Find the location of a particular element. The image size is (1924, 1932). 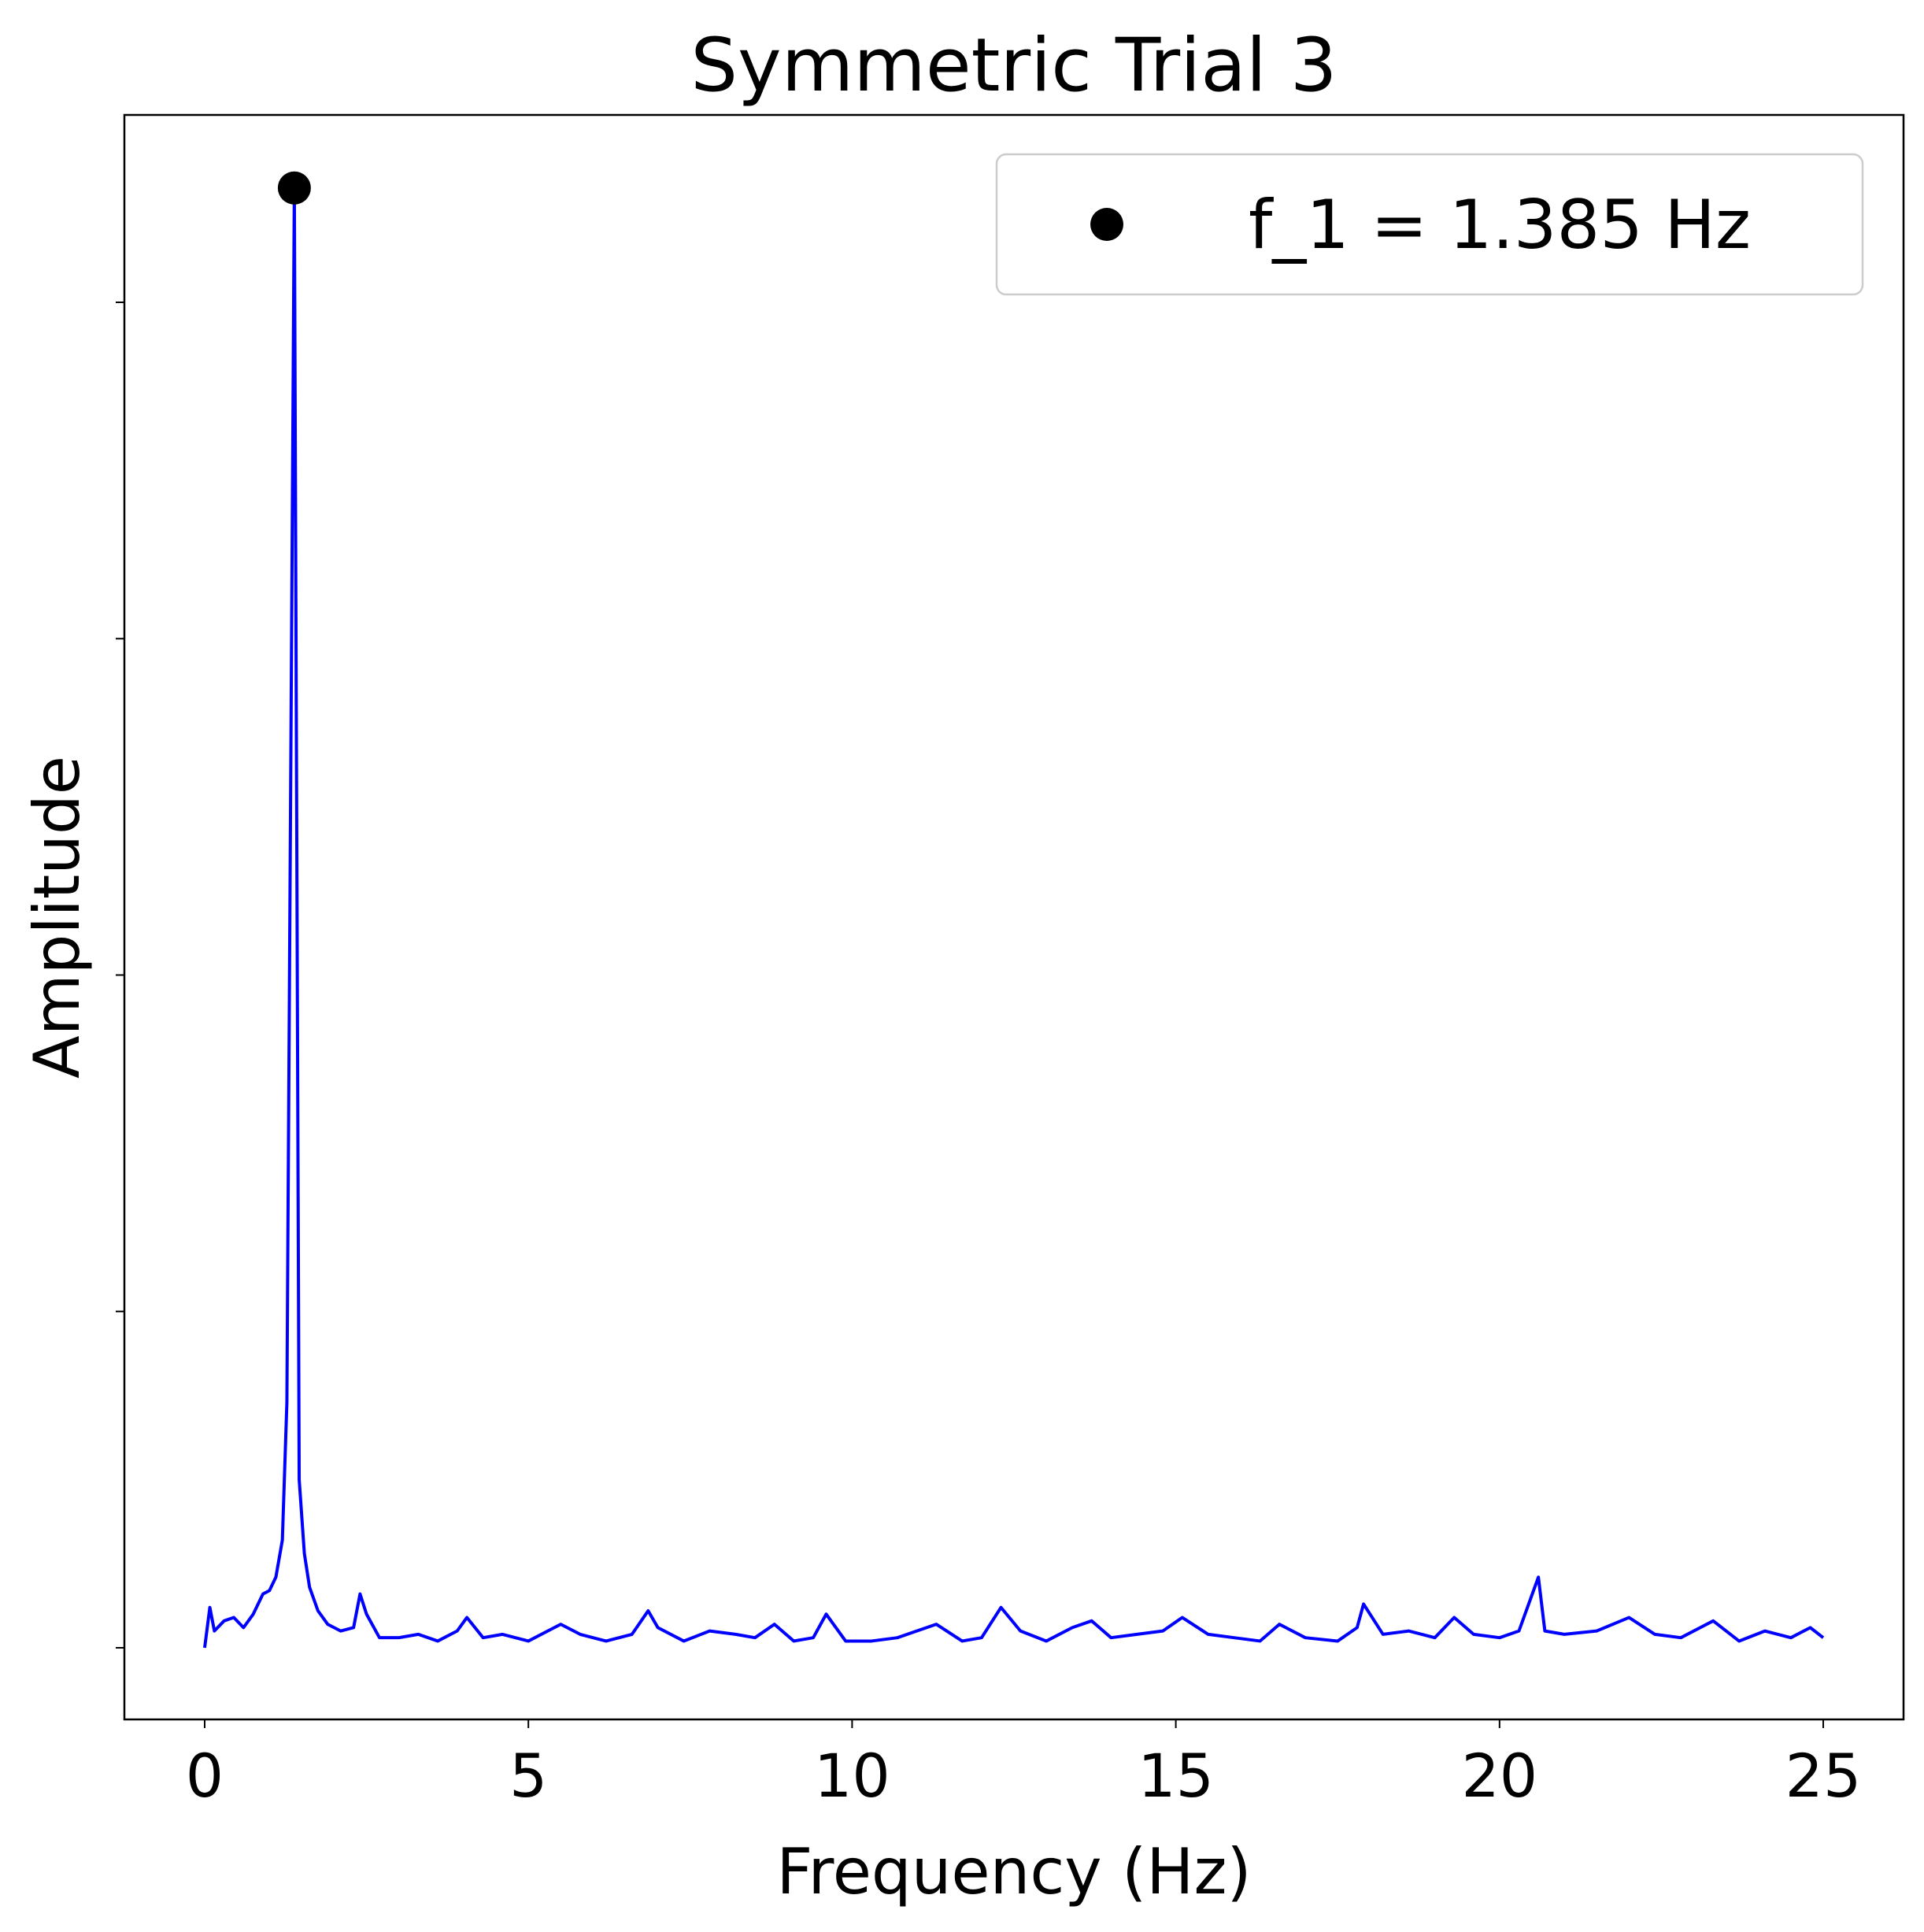

x-tick-label: 5 is located at coordinates (528, 1776).